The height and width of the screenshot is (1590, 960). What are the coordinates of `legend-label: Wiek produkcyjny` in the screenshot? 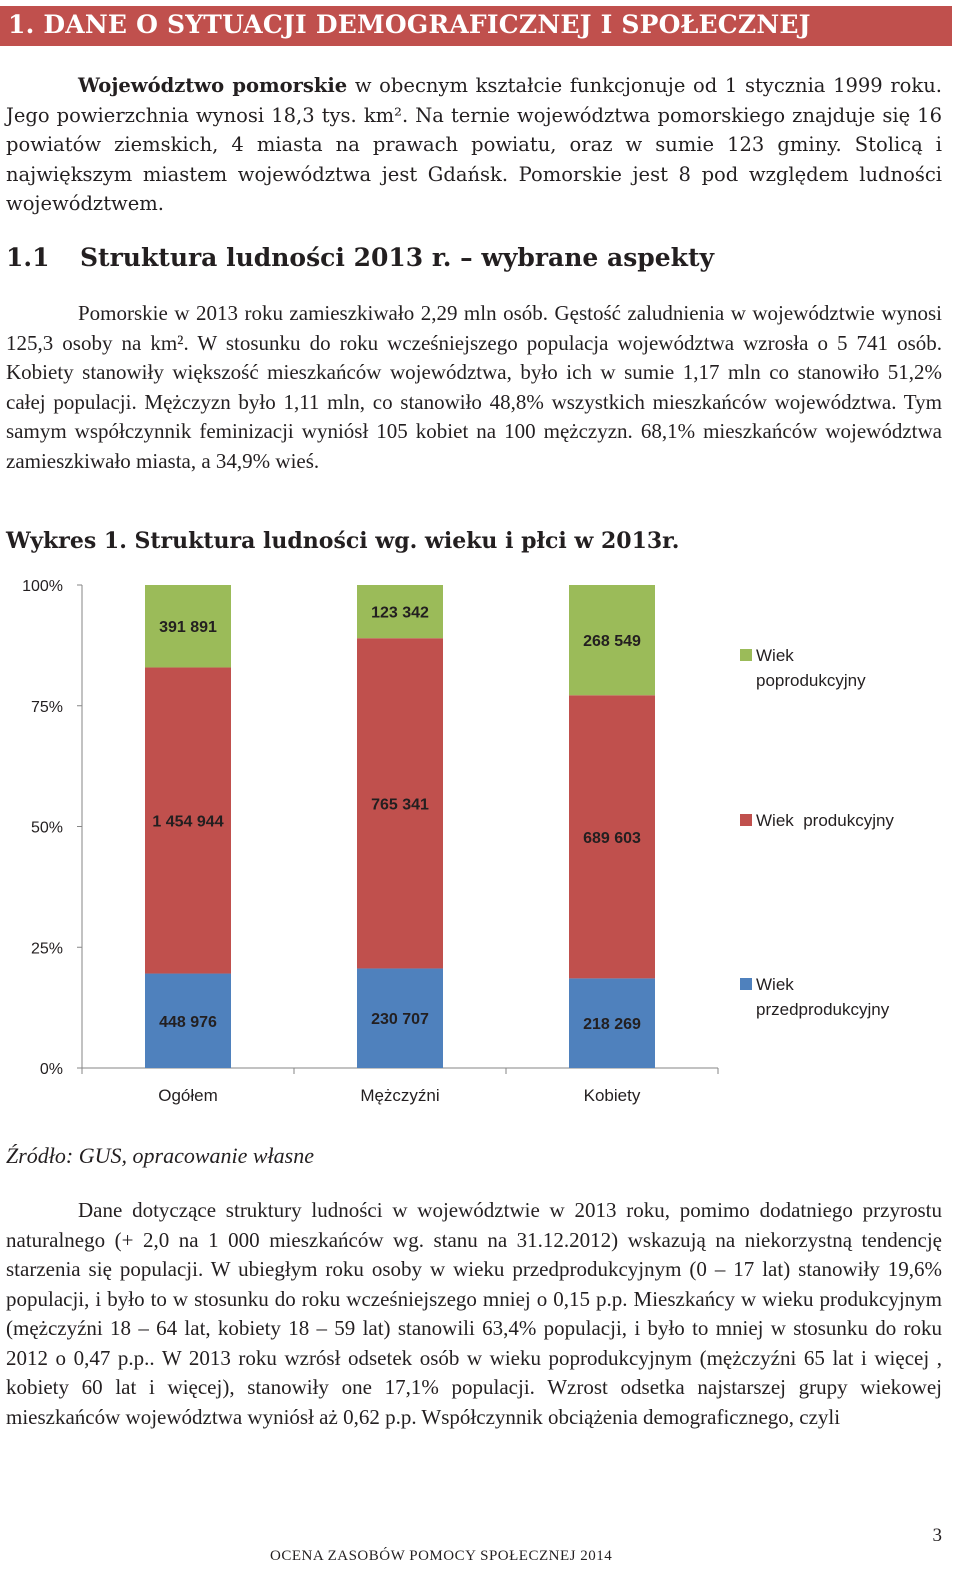 It's located at (825, 820).